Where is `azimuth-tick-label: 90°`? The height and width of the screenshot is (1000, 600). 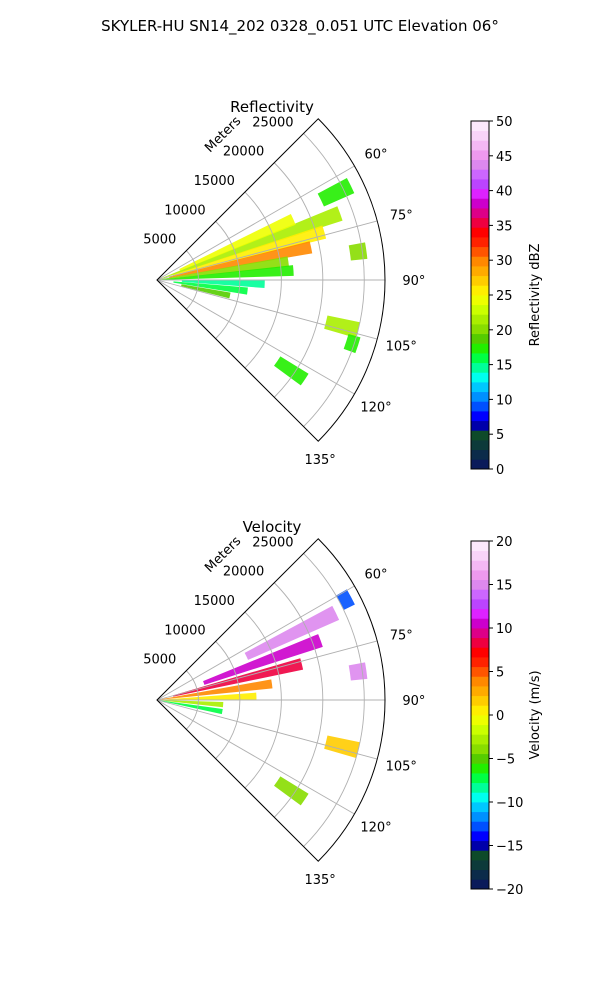 azimuth-tick-label: 90° is located at coordinates (413, 281).